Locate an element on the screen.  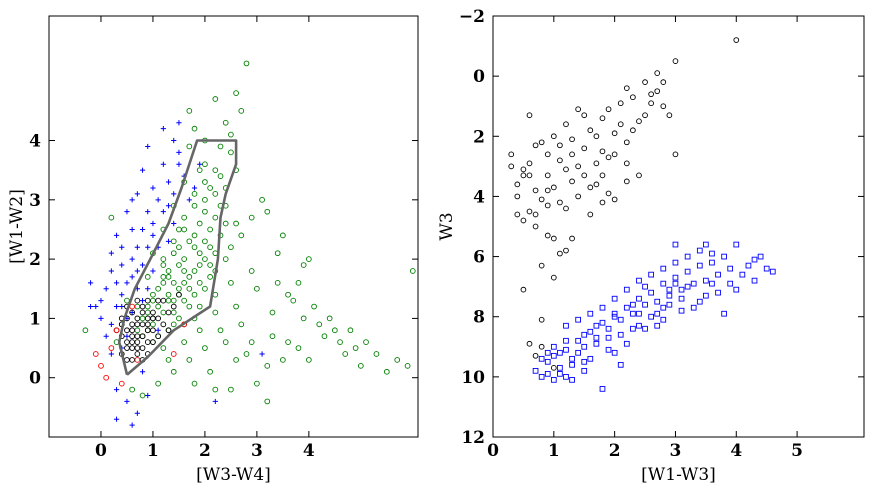
right-y-tick-label: 10 is located at coordinates (473, 378).